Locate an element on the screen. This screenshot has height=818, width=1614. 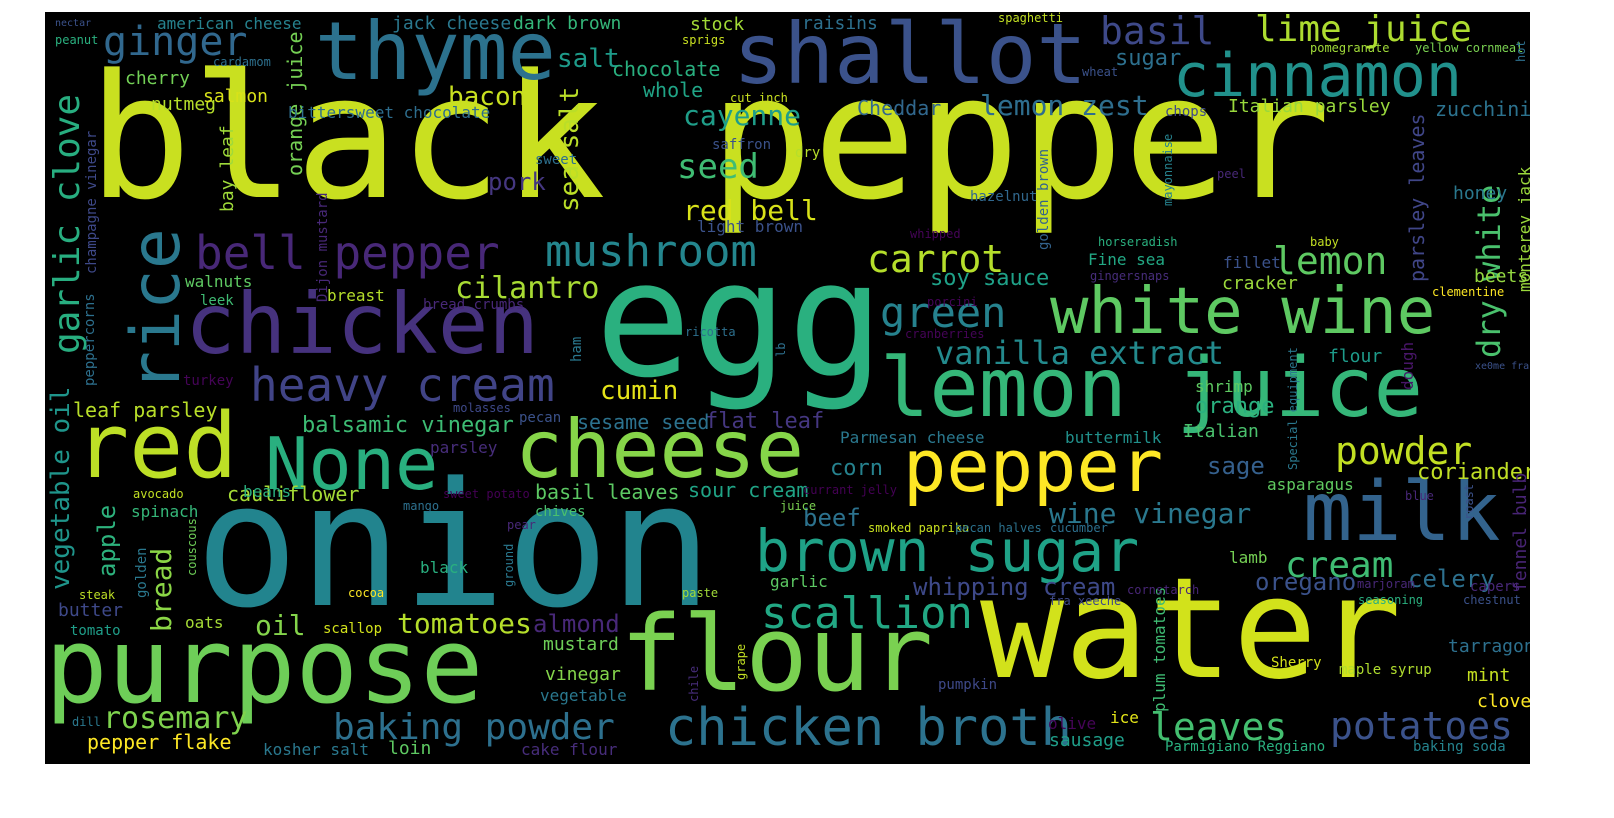
word: fra xeeche is located at coordinates (1085, 601).